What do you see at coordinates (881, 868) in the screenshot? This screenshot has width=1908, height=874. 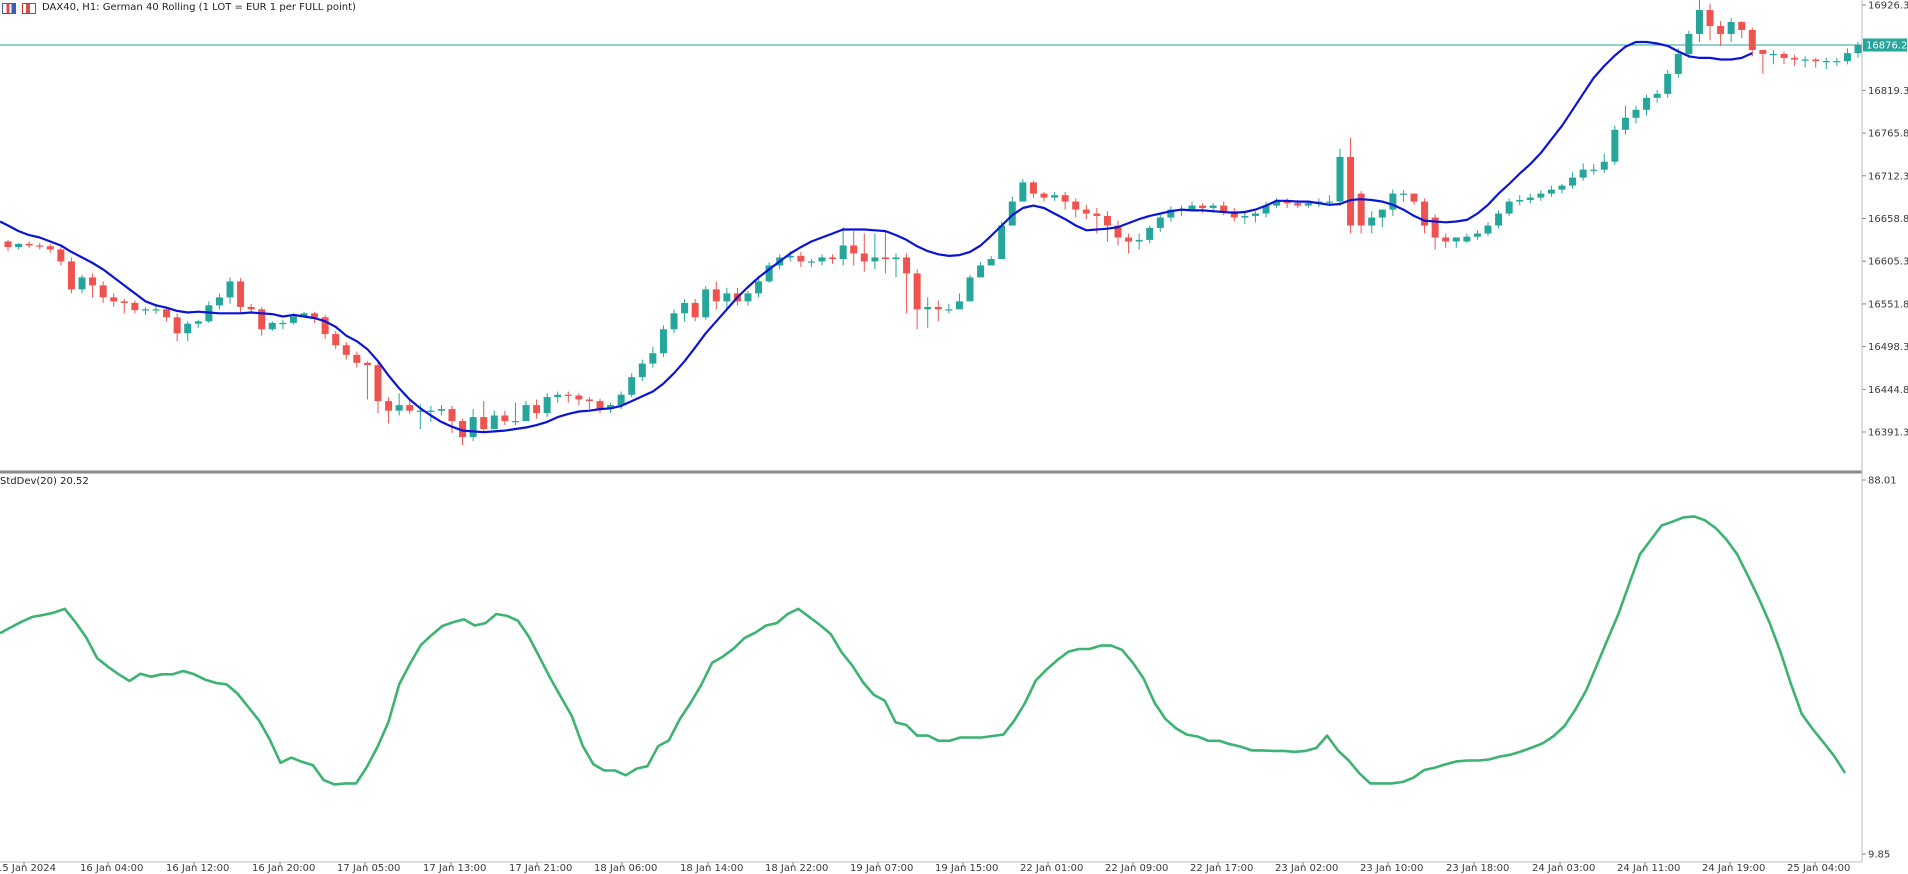 I see `time-tick-label: 19 Jan 07:00` at bounding box center [881, 868].